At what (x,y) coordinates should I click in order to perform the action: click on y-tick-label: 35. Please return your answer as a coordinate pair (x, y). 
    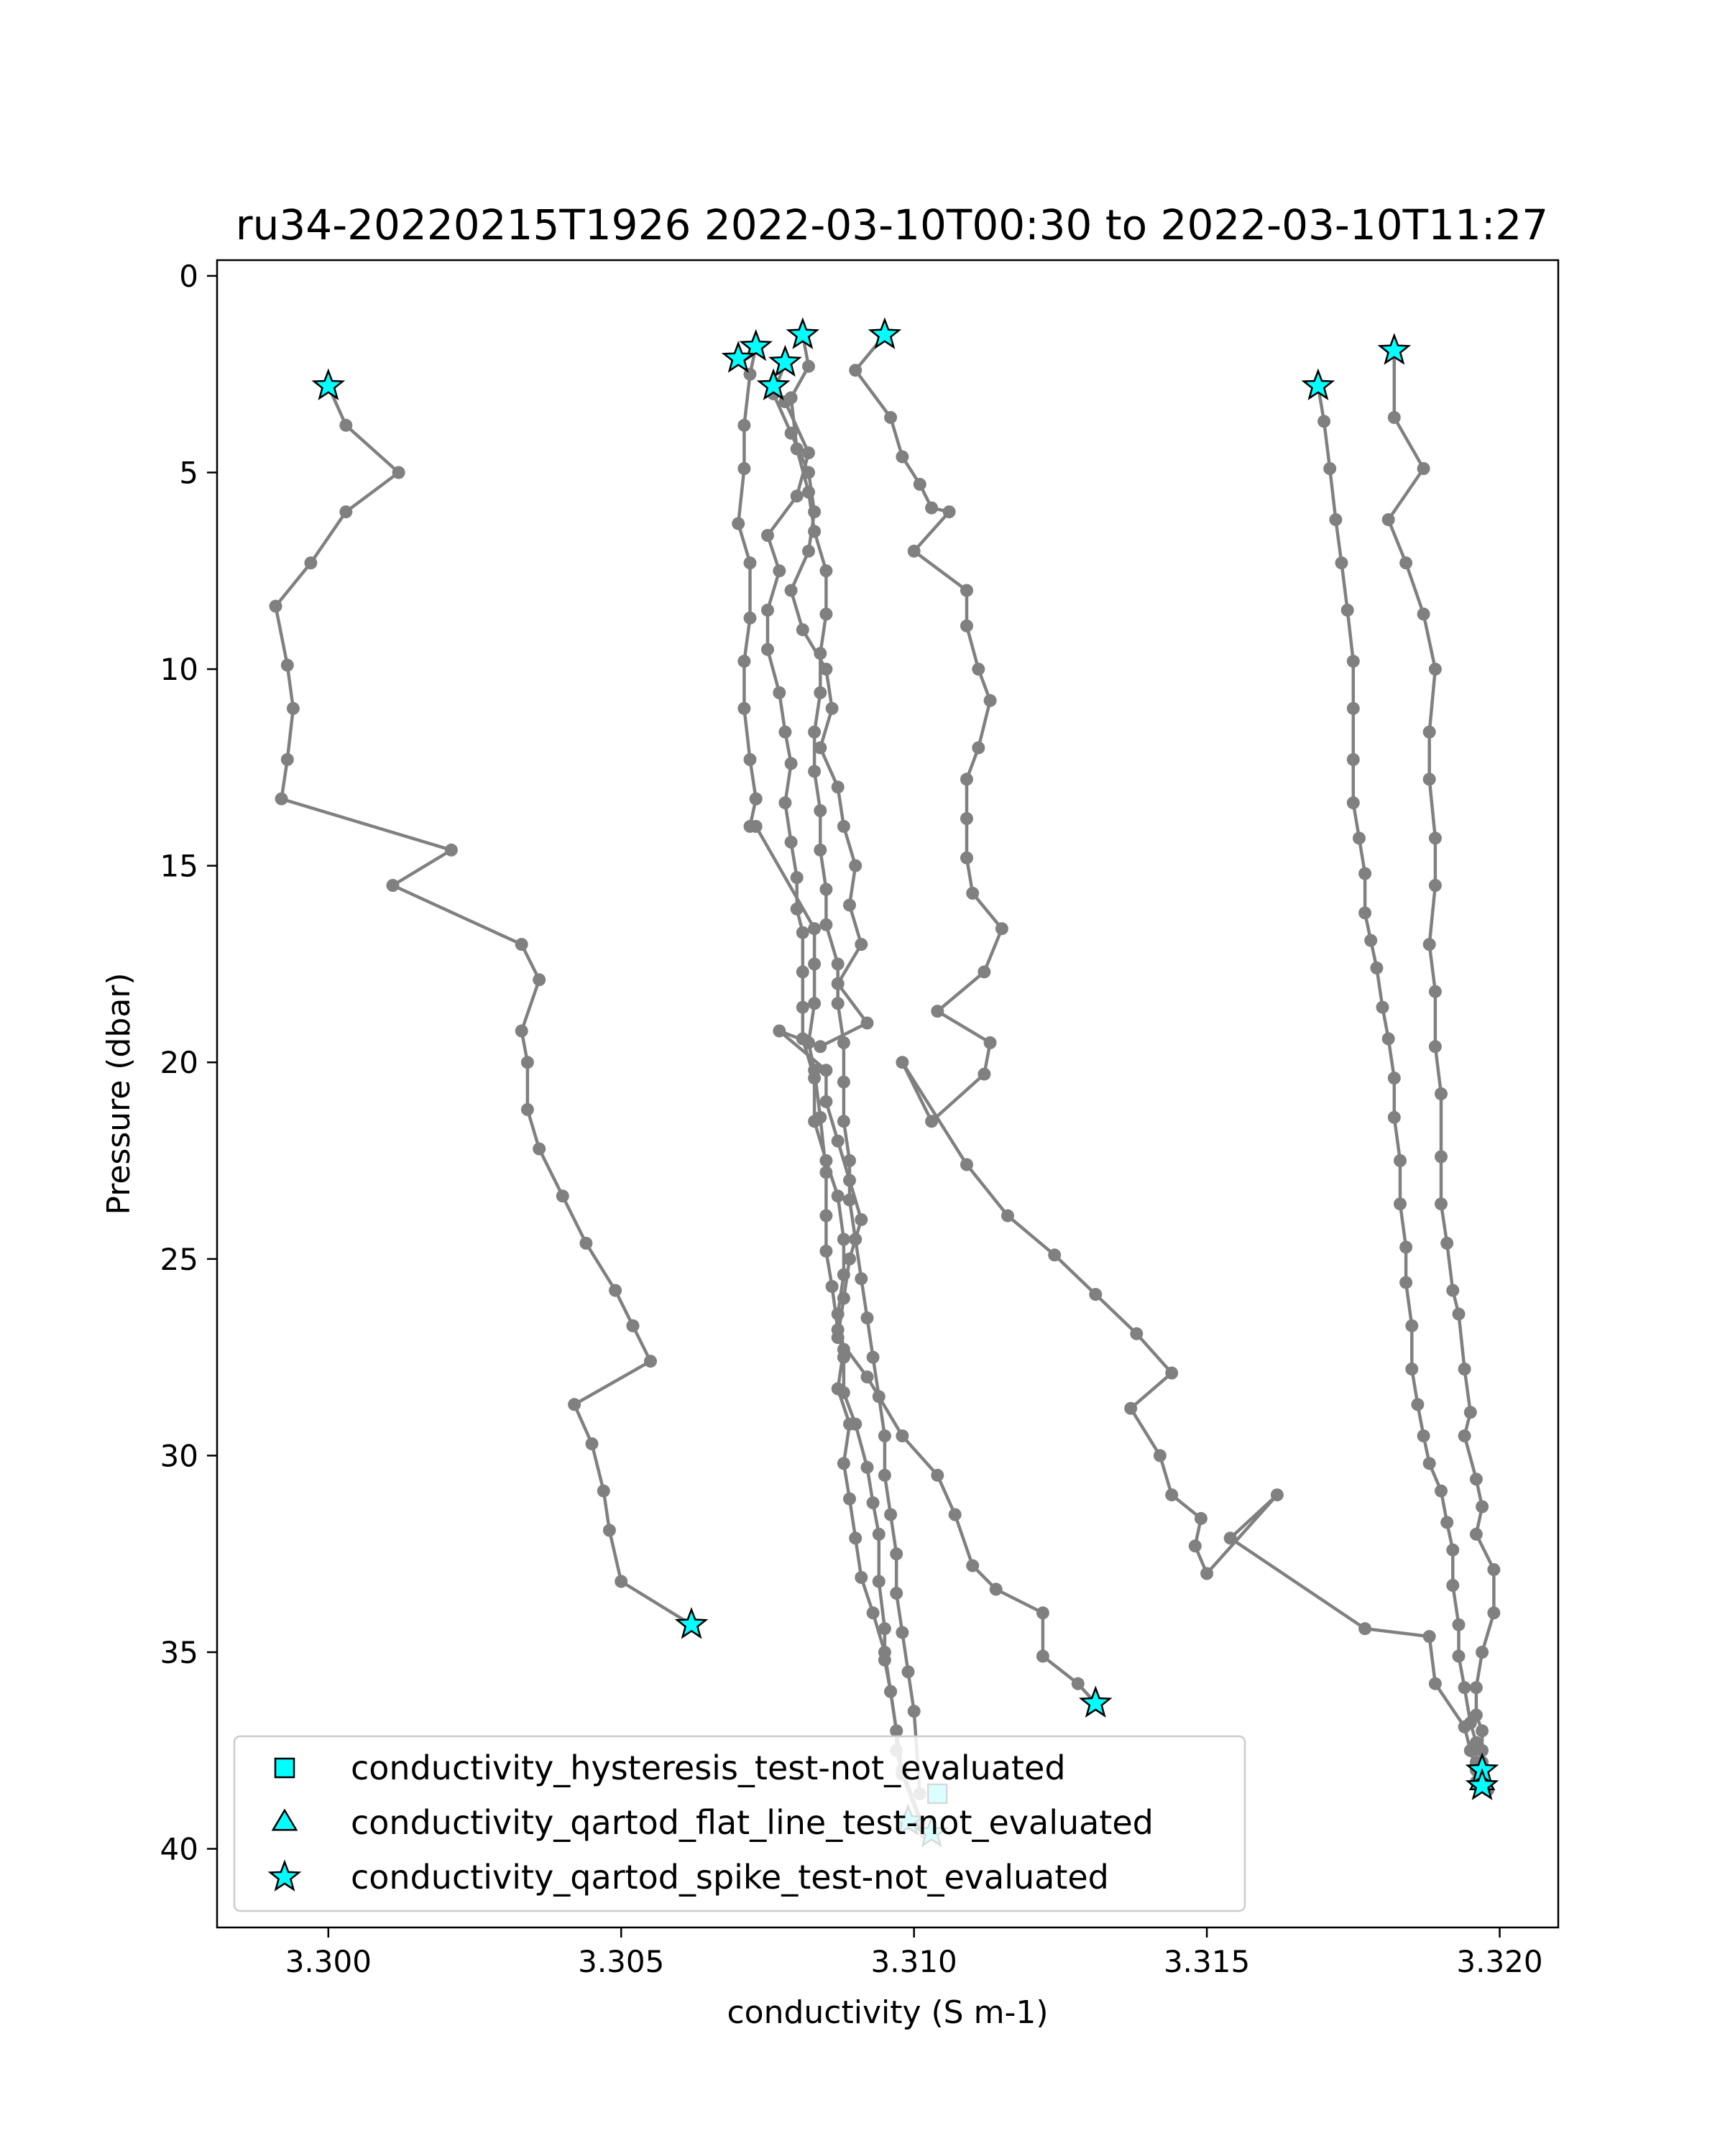
    Looking at the image, I should click on (179, 1652).